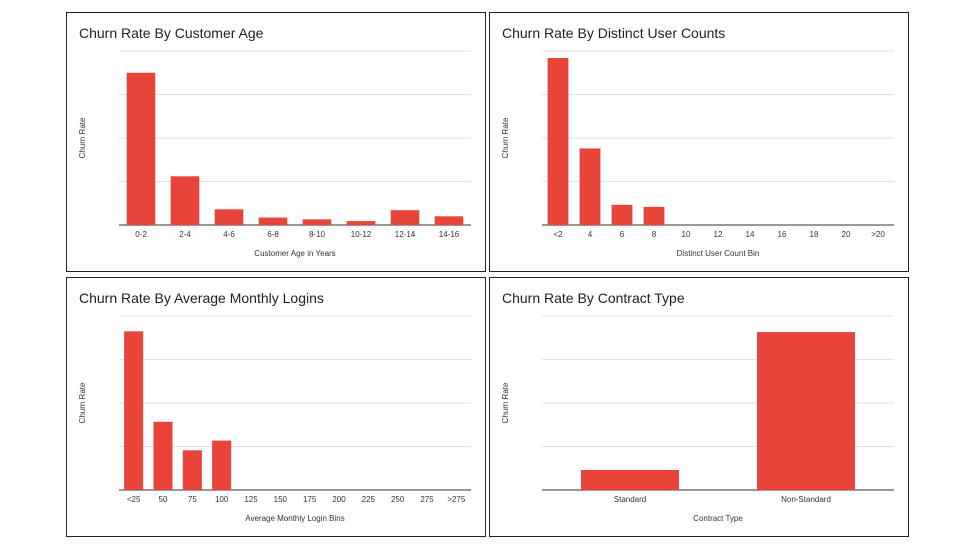 This screenshot has width=974, height=547. What do you see at coordinates (201, 298) in the screenshot?
I see `chart-title: Churn Rate By Average Monthly Logins` at bounding box center [201, 298].